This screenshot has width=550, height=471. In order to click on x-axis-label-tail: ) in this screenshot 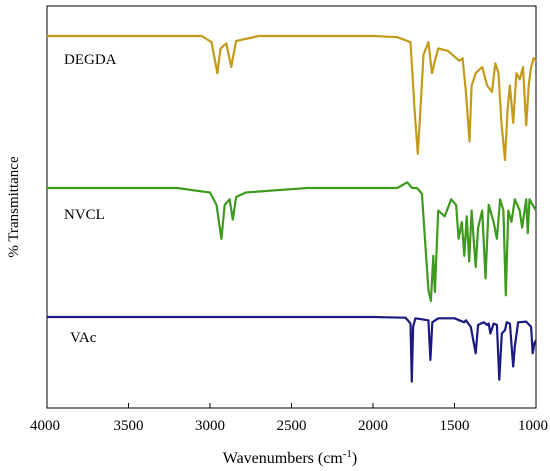, I will do `click(354, 458)`.